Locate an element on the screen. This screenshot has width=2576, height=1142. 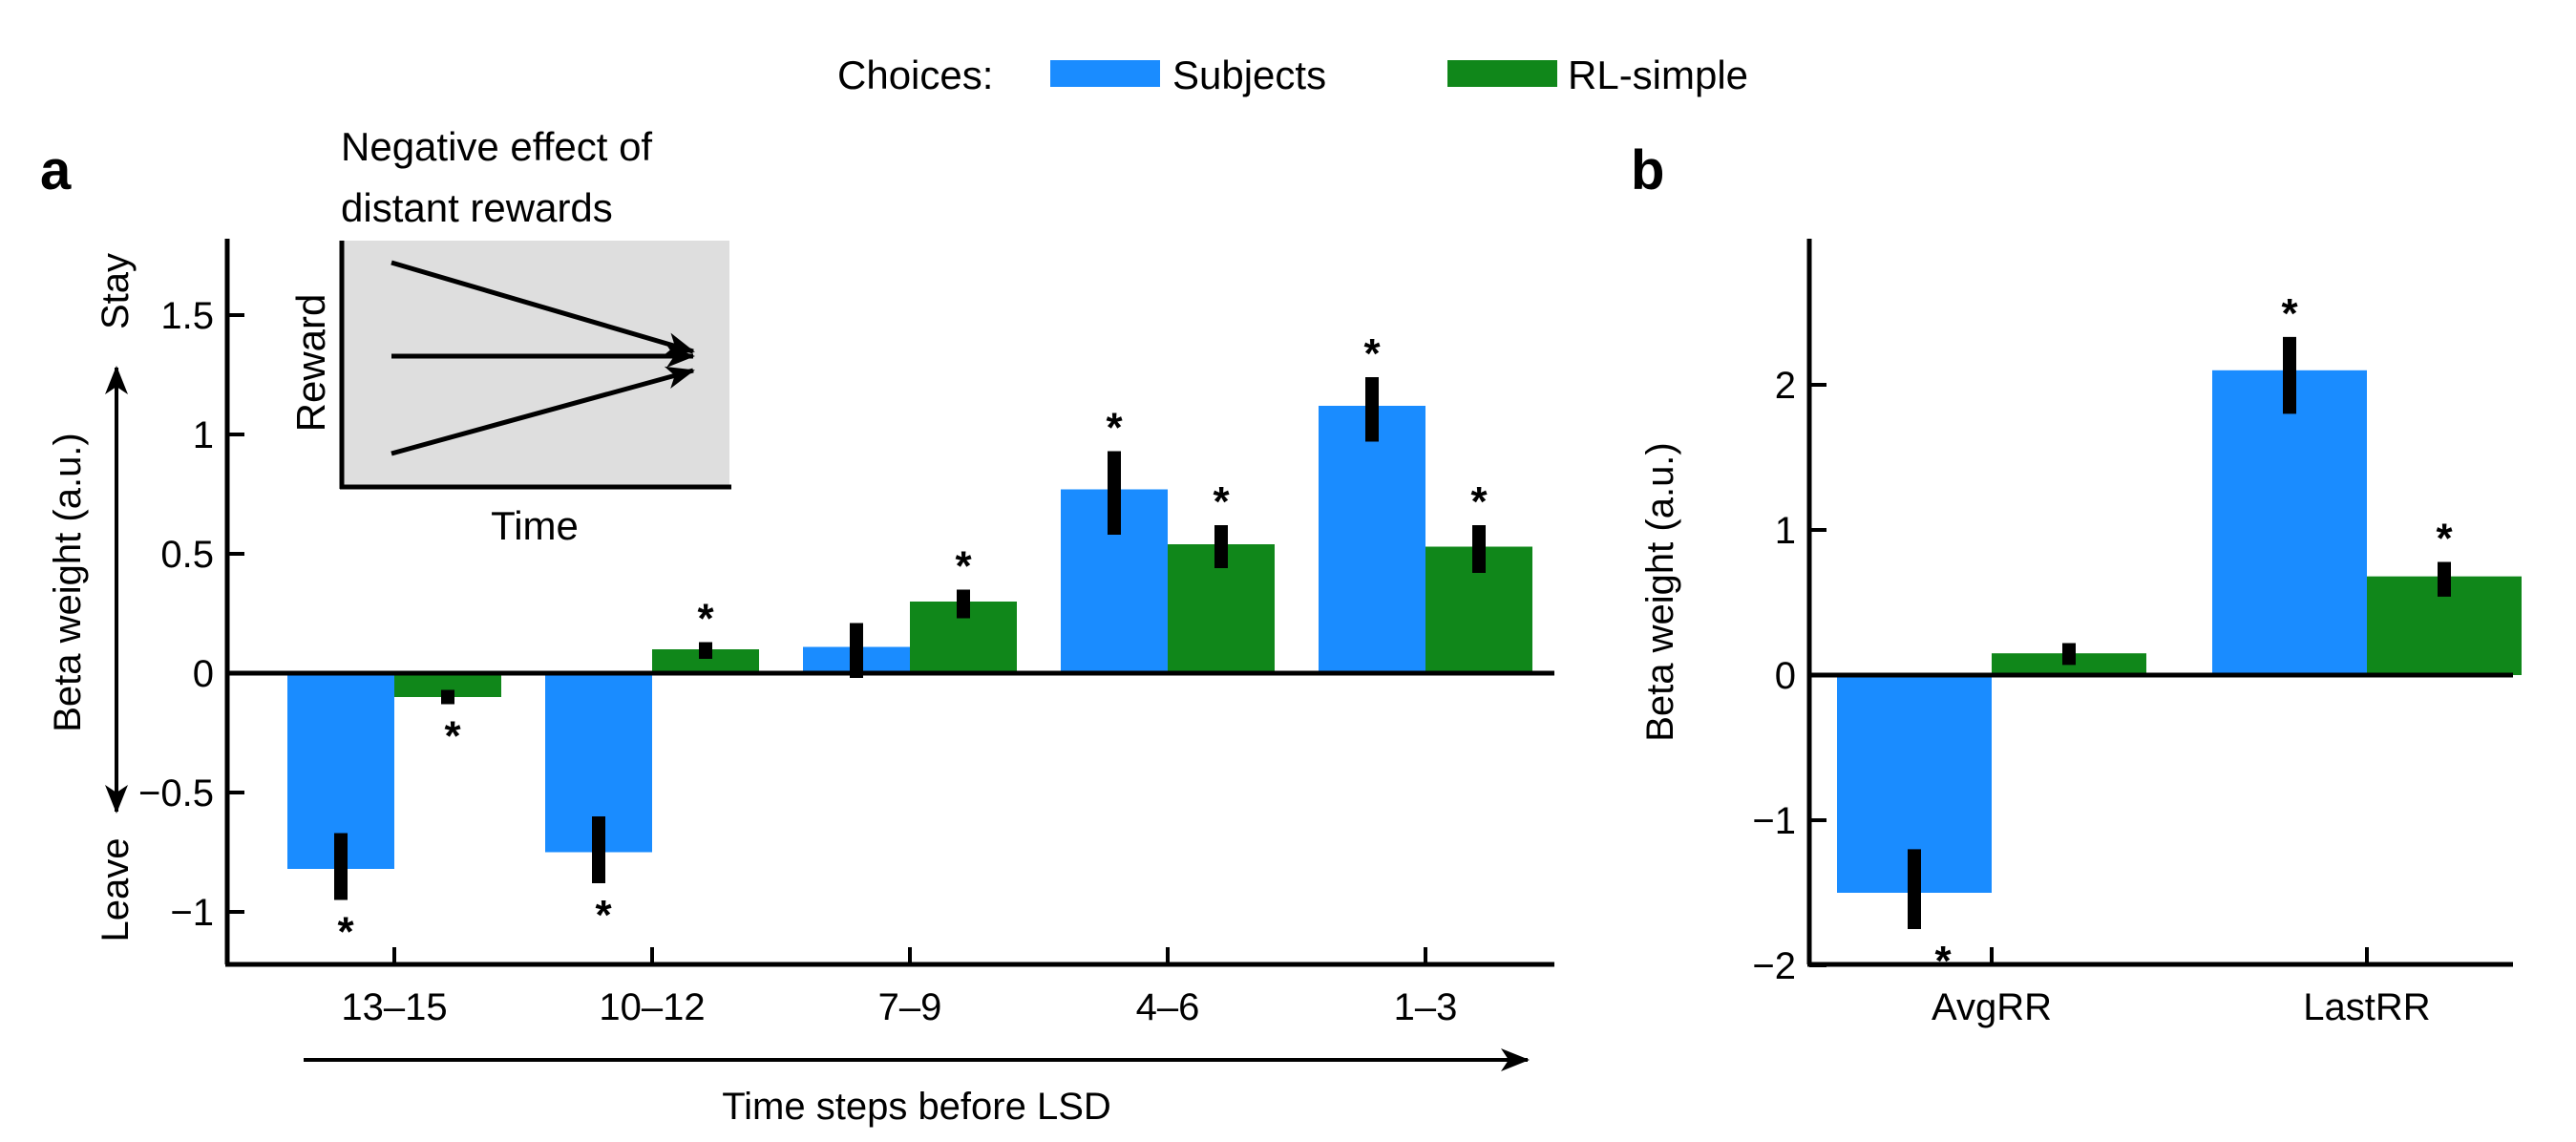
inset-title-line1: Negative effect of is located at coordinates (496, 146).